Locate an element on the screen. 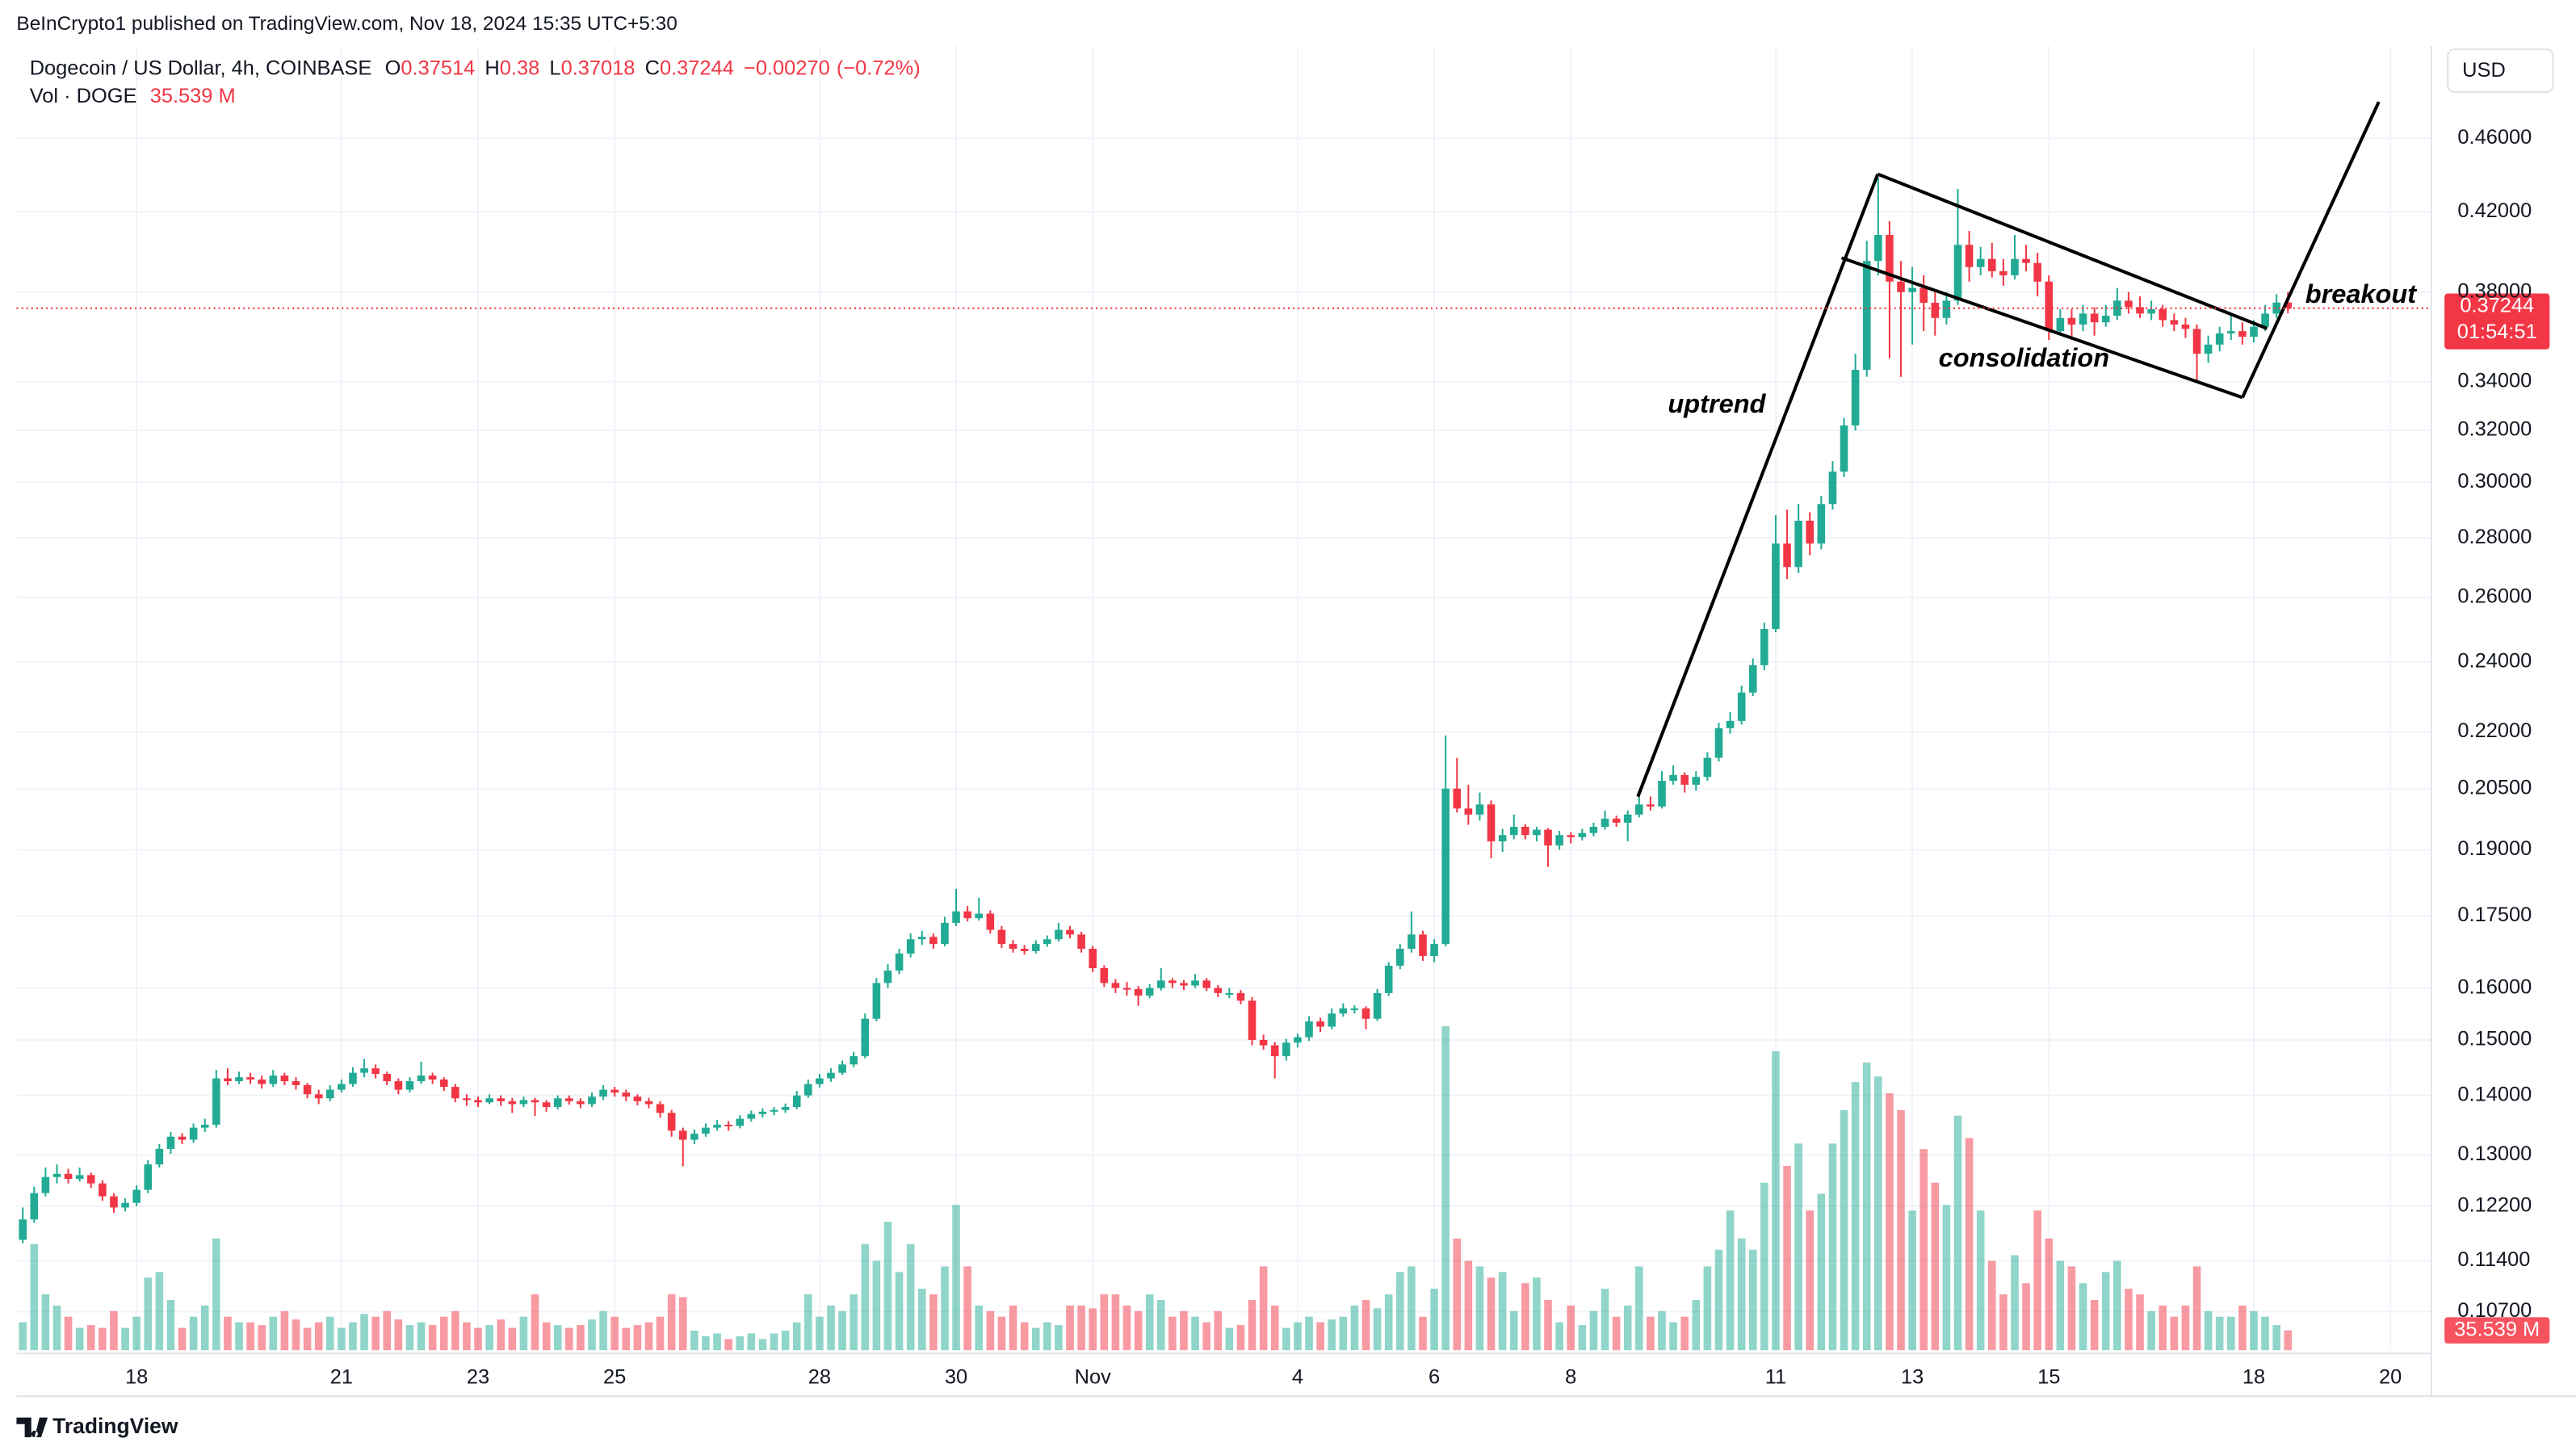 Image resolution: width=2576 pixels, height=1455 pixels. currency-button is located at coordinates (2500, 70).